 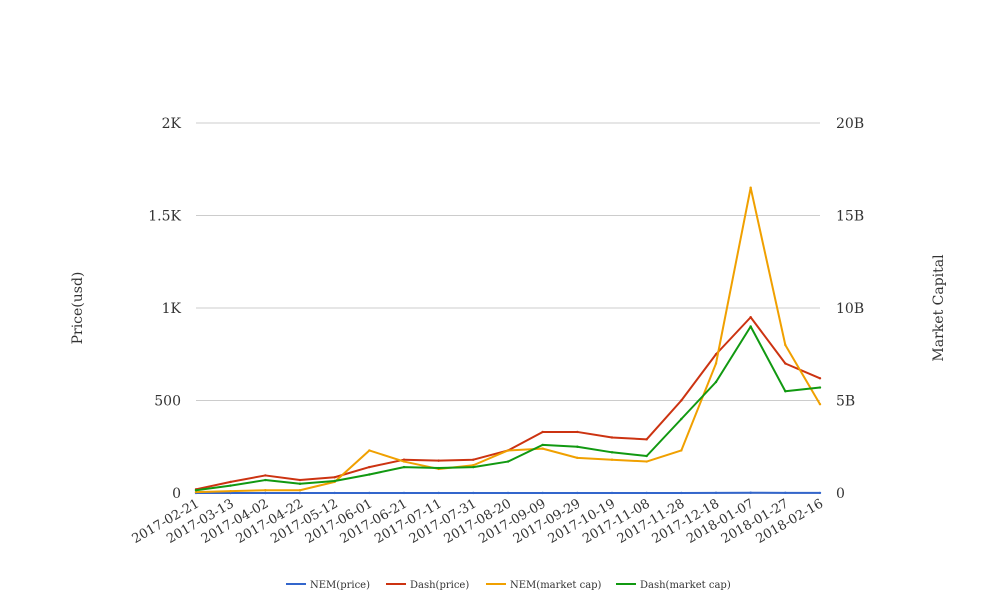 I want to click on right-tick-label: 20B, so click(x=850, y=124).